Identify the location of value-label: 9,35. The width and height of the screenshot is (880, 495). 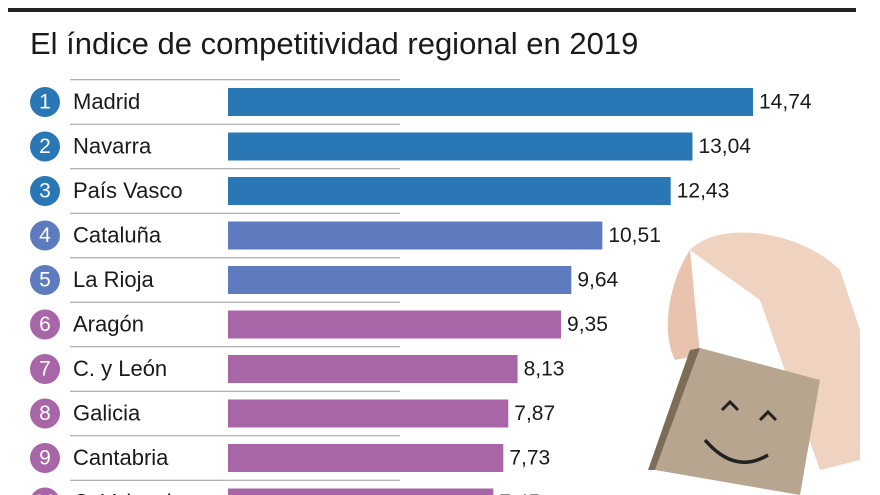
(587, 324).